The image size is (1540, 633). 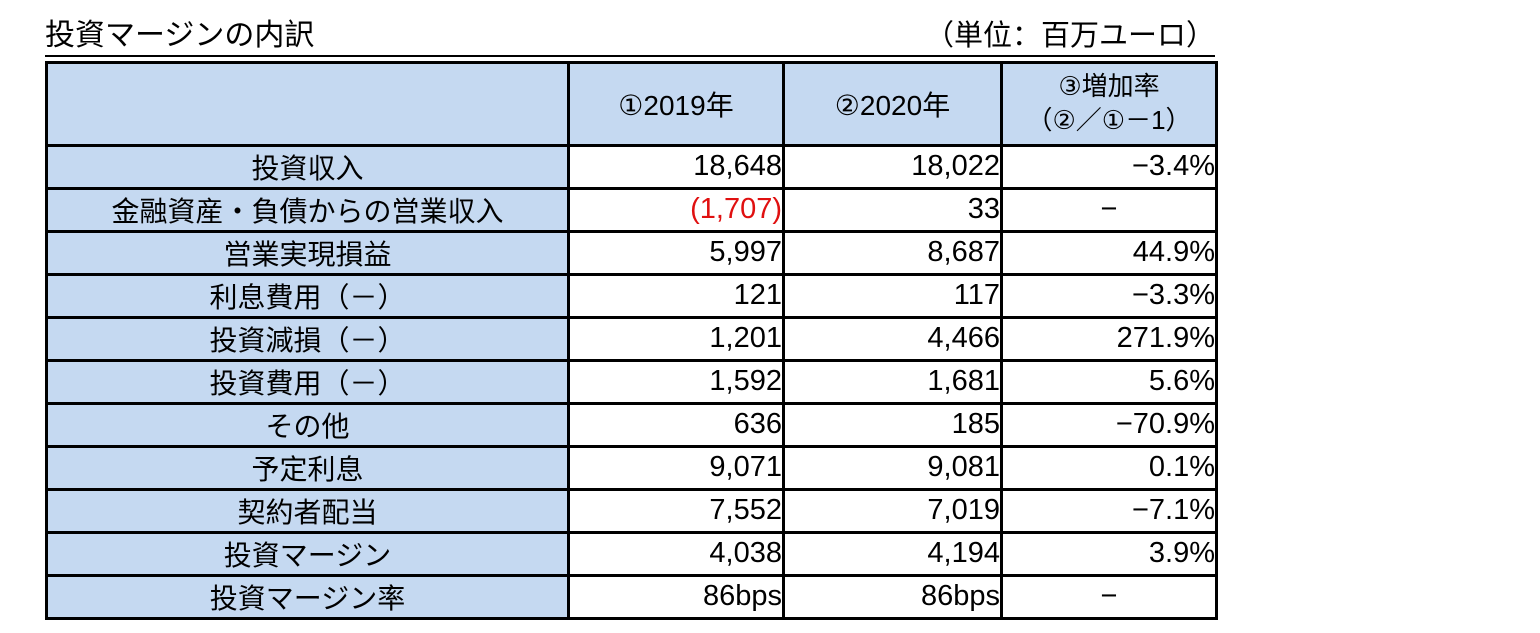 I want to click on header-item-cell, so click(x=307, y=103).